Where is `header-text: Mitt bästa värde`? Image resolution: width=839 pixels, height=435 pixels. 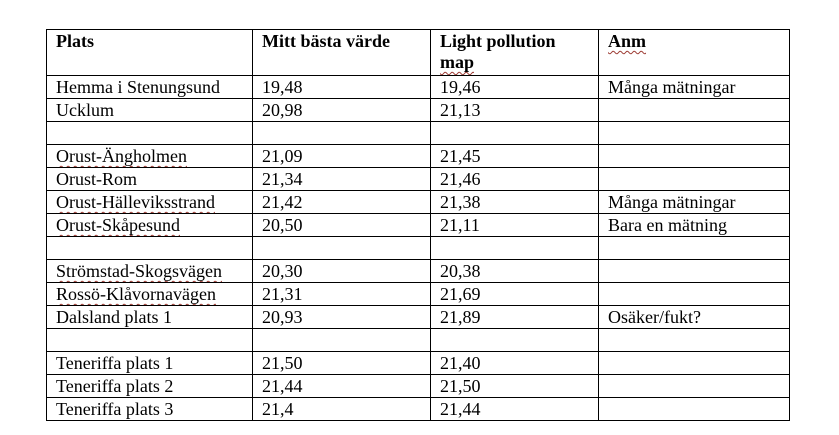 header-text: Mitt bästa värde is located at coordinates (326, 41).